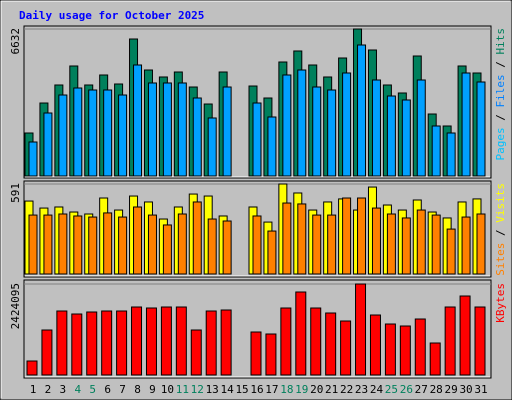  I want to click on legend-item: KBytes, so click(500, 303).